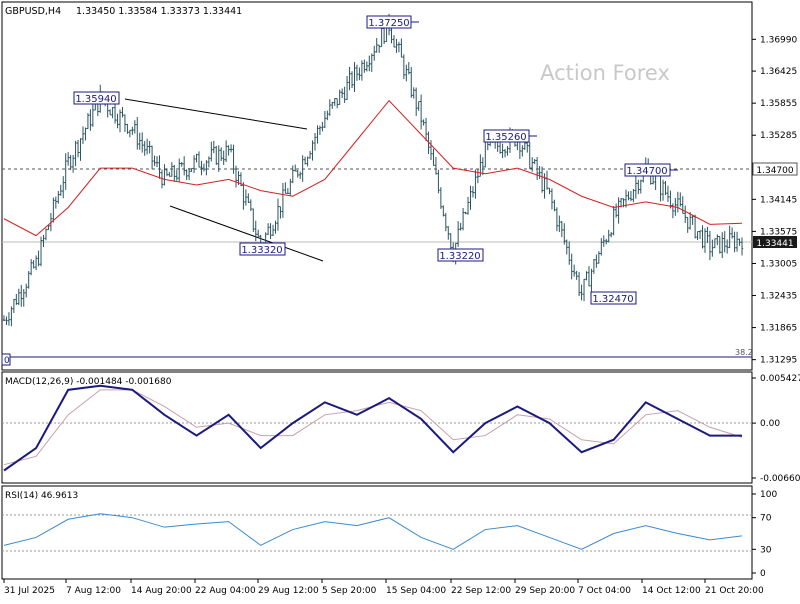  I want to click on chart-ohlc: 1.33450 1.33584 1.33373 1.33441, so click(159, 11).